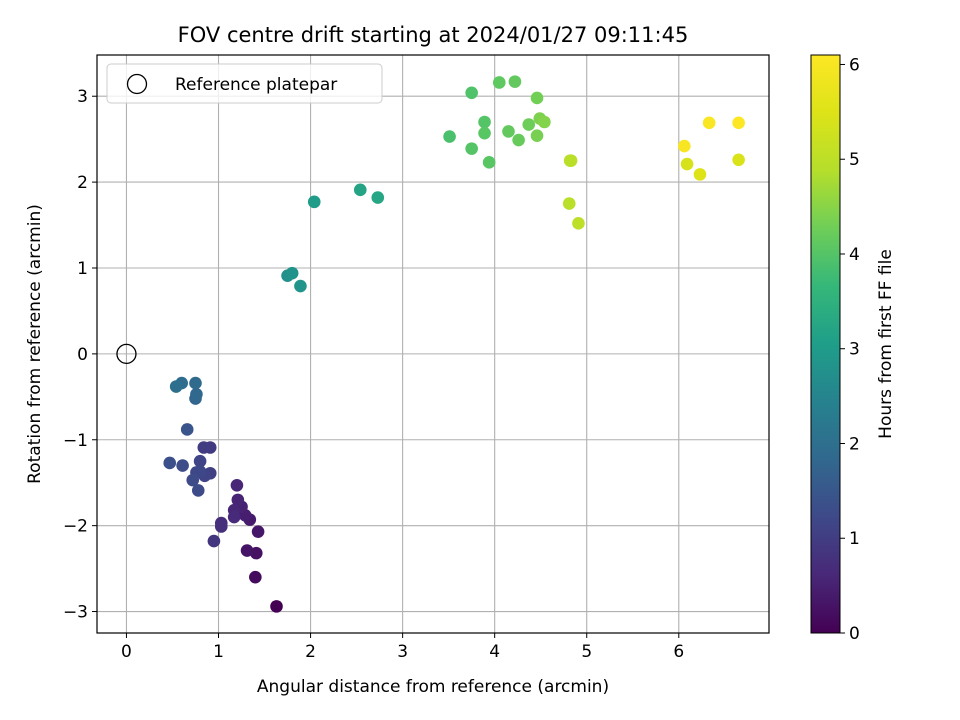 The image size is (960, 720). I want to click on x-tick-label: 3, so click(402, 652).